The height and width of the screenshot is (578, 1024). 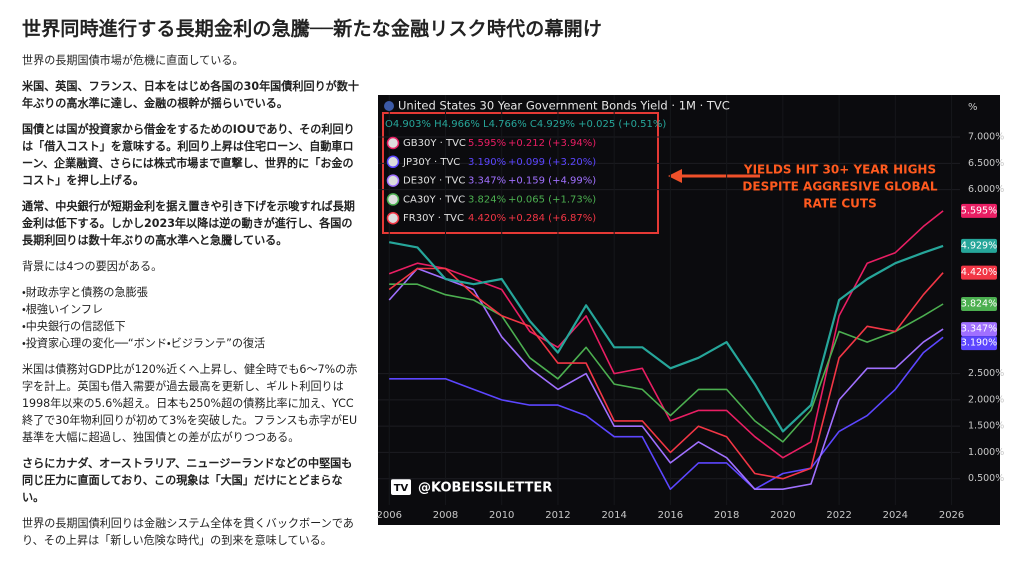 I want to click on price-label: 3.347%, so click(x=979, y=329).